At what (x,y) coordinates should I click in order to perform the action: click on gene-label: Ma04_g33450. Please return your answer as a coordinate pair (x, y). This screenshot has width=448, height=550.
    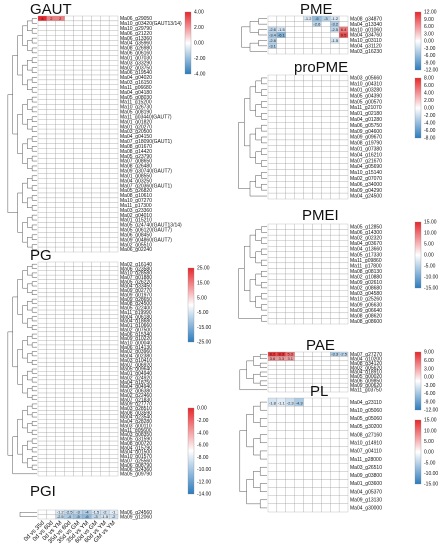
    Looking at the image, I should click on (136, 287).